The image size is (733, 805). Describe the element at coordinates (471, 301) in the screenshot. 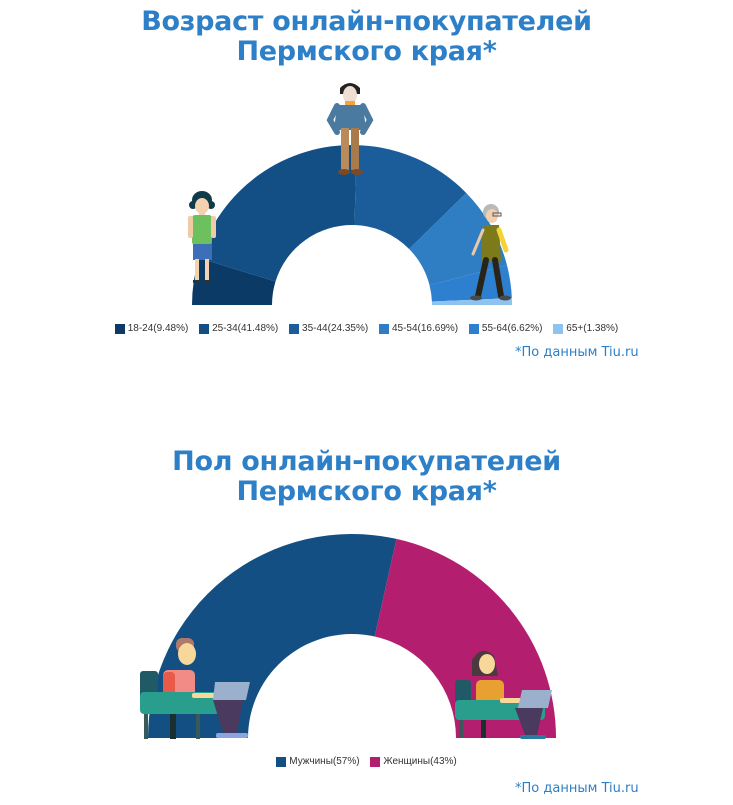

I see `donut-segment-65-` at that location.